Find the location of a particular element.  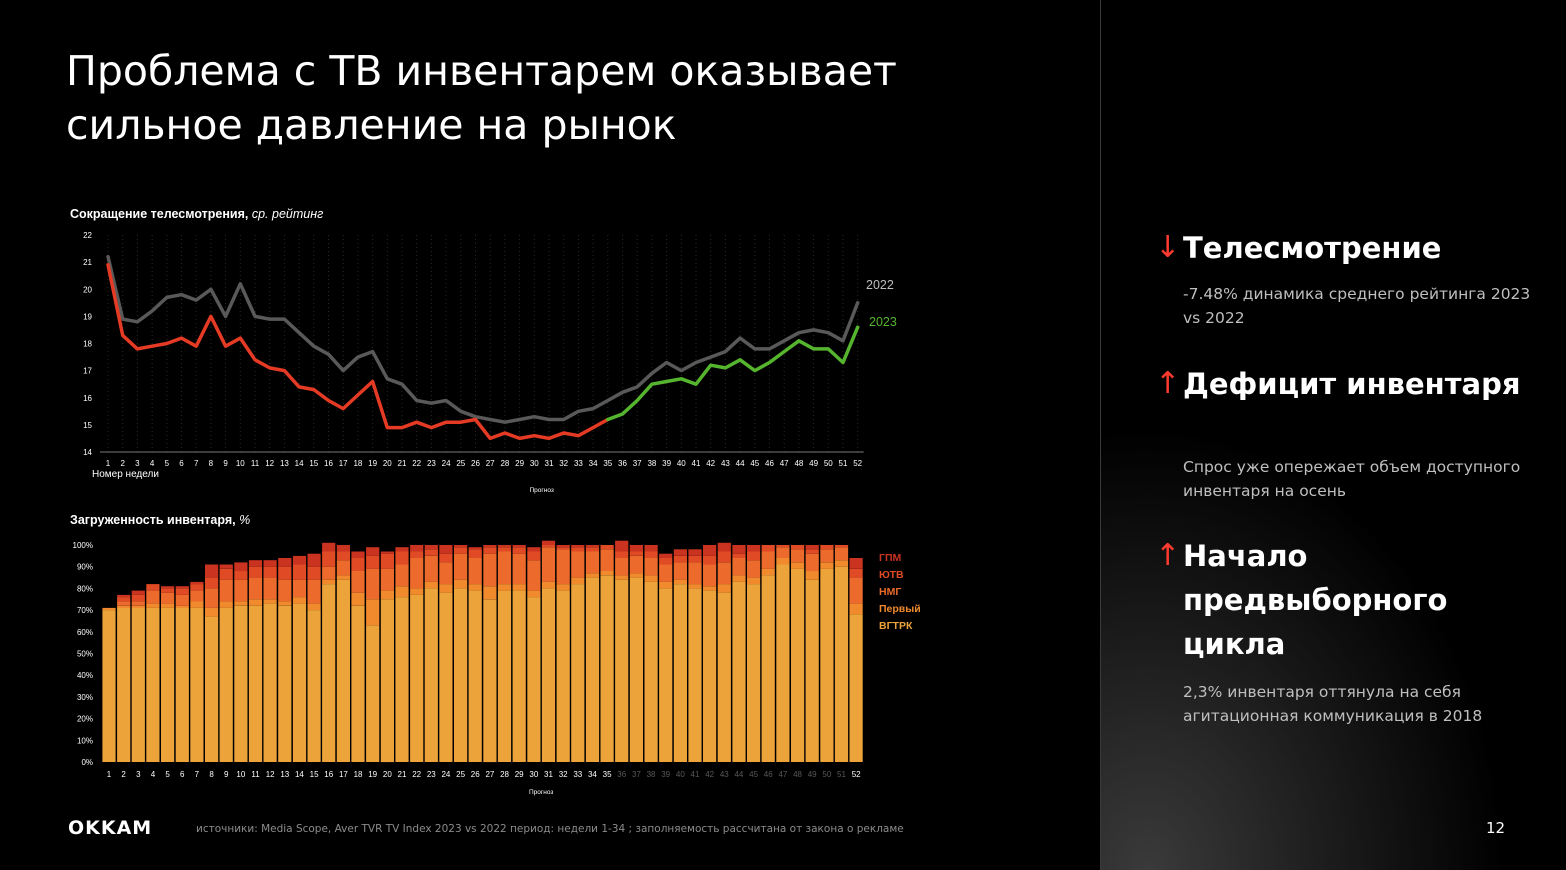

line-chart-x-tick: 24 is located at coordinates (446, 463).